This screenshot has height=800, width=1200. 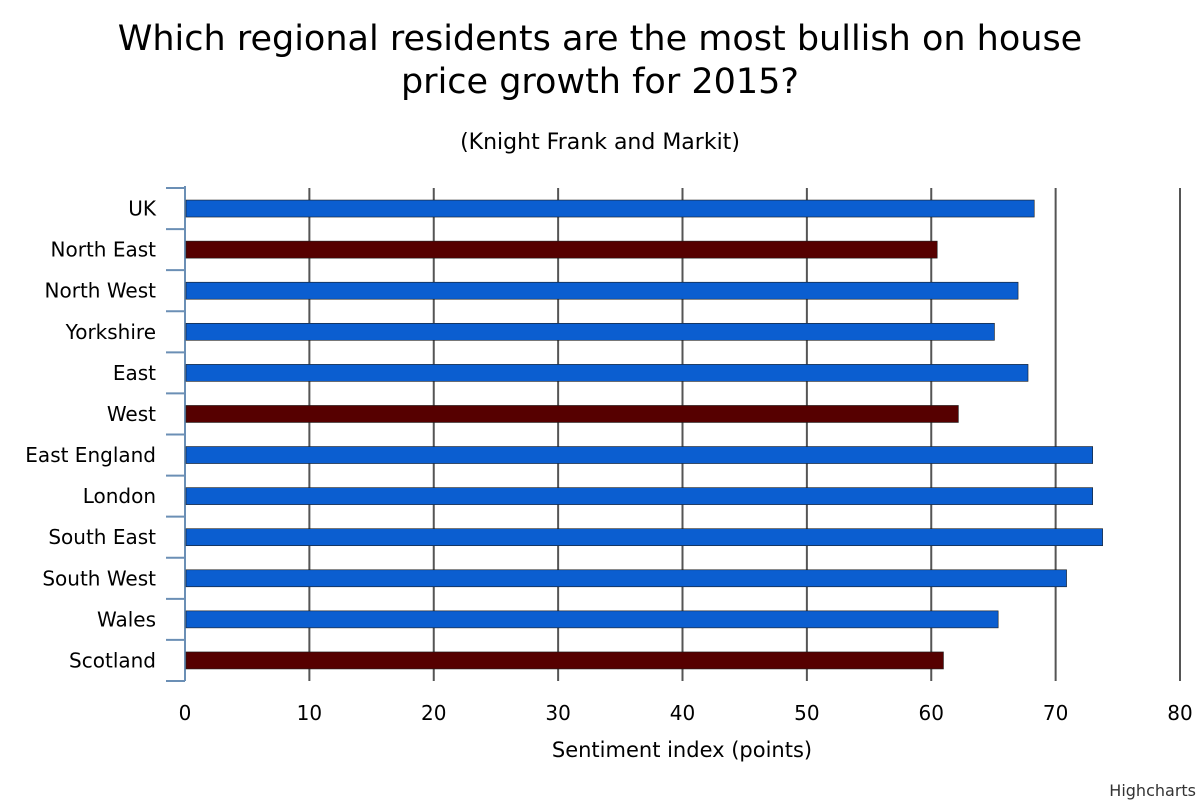 I want to click on chart-title-line-2: price growth for 2015?, so click(x=600, y=82).